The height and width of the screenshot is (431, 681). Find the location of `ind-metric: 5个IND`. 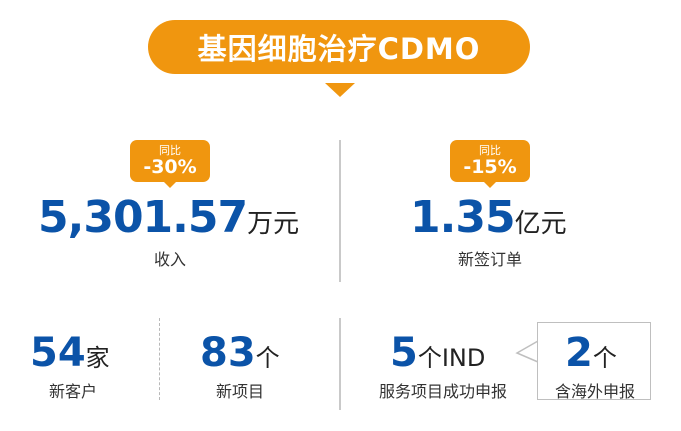

ind-metric: 5个IND is located at coordinates (437, 353).